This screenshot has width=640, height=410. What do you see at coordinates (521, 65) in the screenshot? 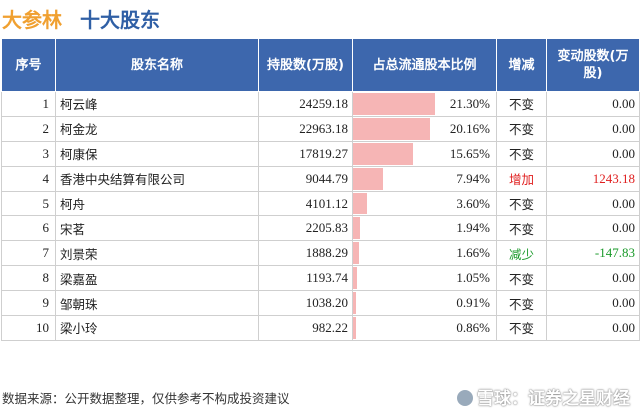
I see `col-header-change: 增减` at bounding box center [521, 65].